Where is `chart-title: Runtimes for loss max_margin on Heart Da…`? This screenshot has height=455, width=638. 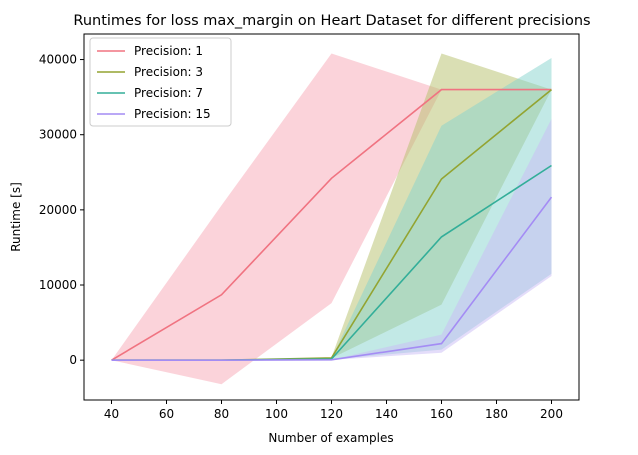
chart-title: Runtimes for loss max_margin on Heart Da… is located at coordinates (331, 21).